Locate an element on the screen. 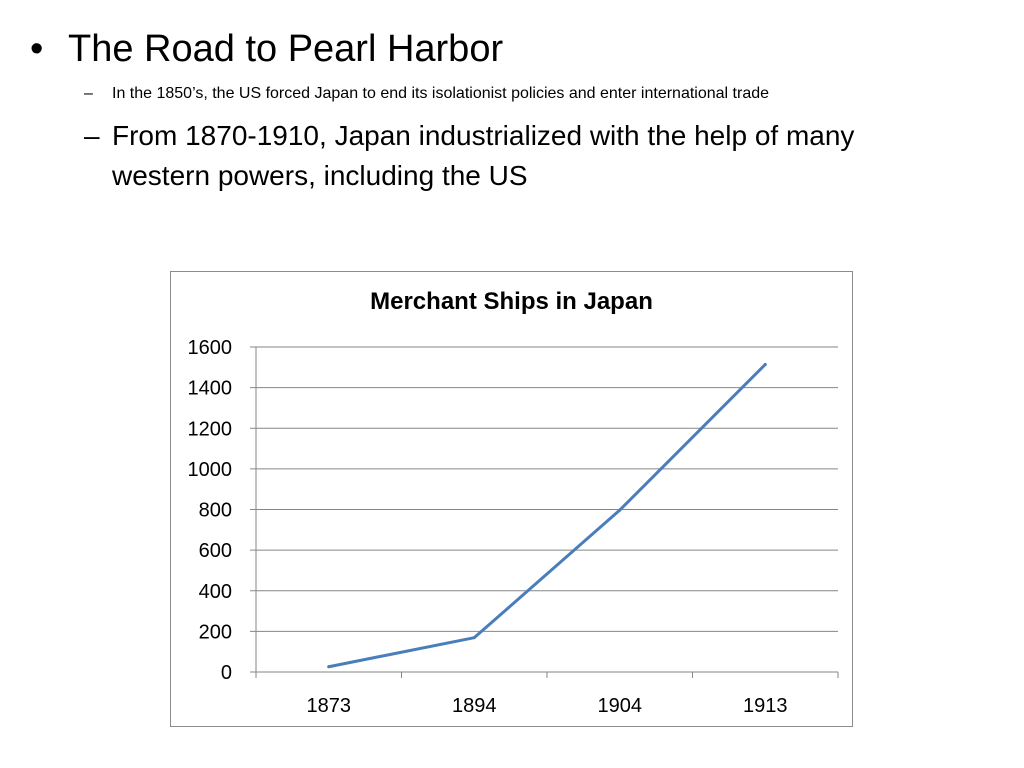  x-tick-label: 1904 is located at coordinates (620, 706).